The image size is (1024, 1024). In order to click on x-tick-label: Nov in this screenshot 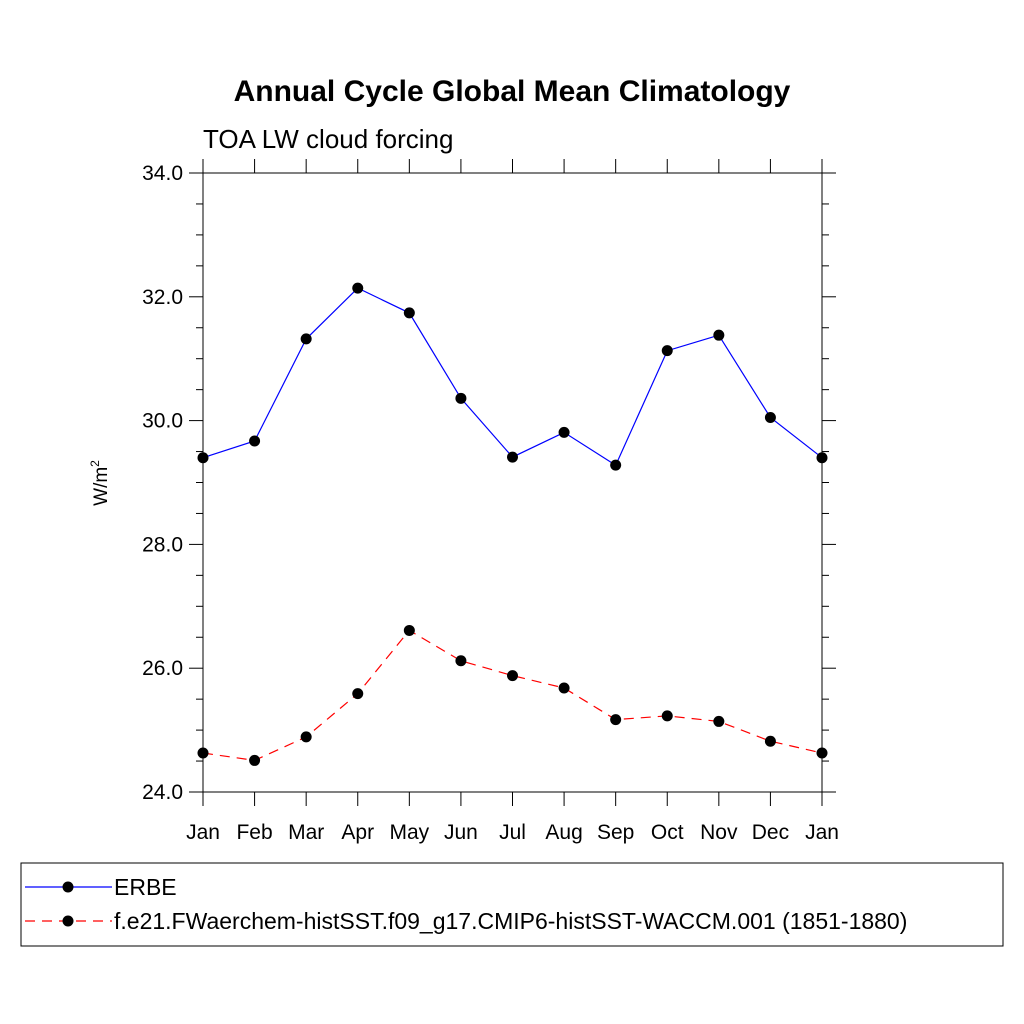, I will do `click(719, 832)`.